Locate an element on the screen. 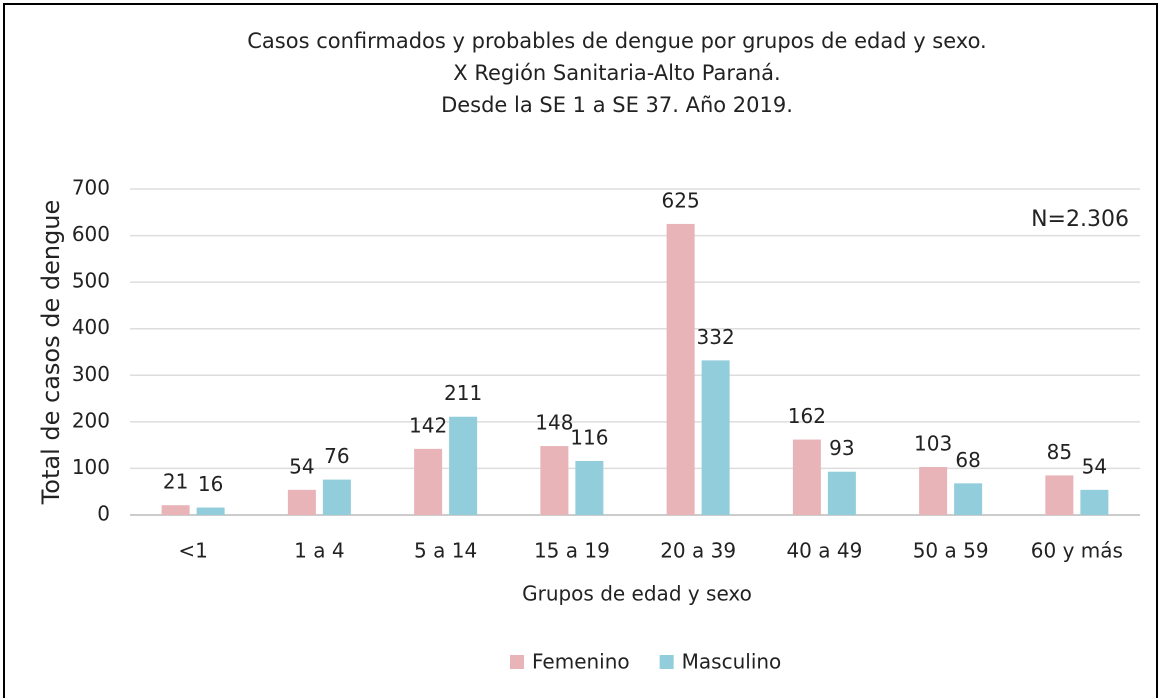  y-tick-label: 0 is located at coordinates (103, 514).